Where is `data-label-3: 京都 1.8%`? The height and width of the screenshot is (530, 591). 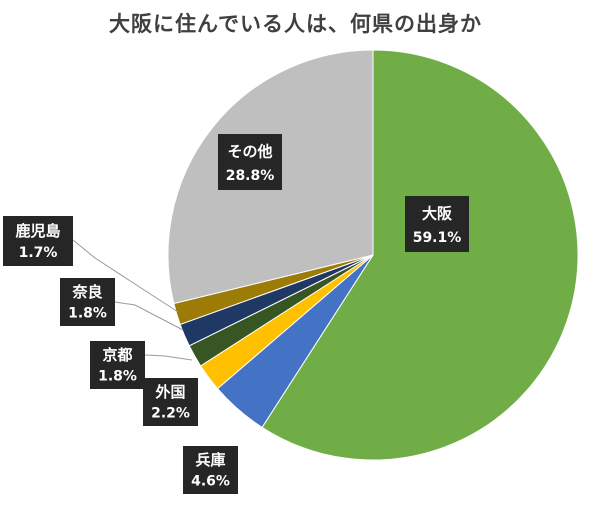 data-label-3: 京都 1.8% is located at coordinates (117, 365).